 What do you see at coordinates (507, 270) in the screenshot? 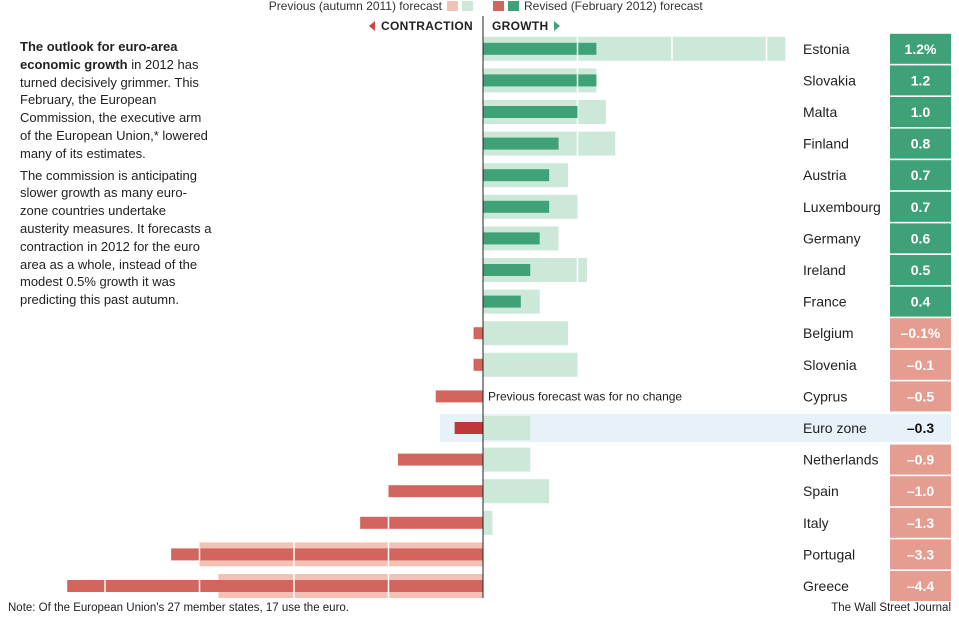
I see `bar-revised-ireland` at bounding box center [507, 270].